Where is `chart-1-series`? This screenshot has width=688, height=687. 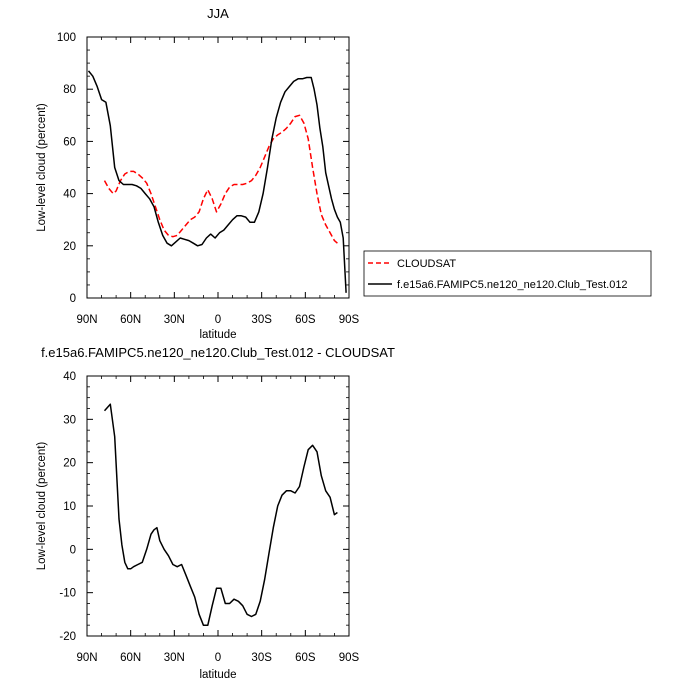
chart-1-series is located at coordinates (217, 181).